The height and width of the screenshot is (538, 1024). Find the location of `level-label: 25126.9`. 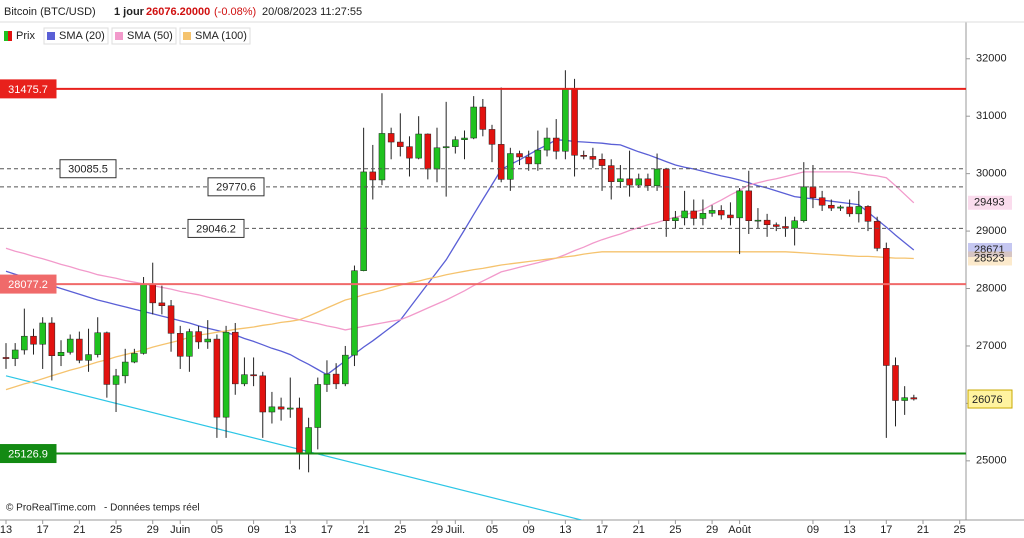

level-label: 25126.9 is located at coordinates (28, 454).